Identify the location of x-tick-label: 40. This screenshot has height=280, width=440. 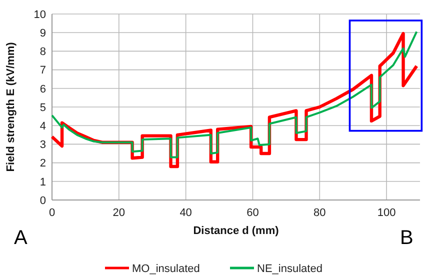
(186, 213).